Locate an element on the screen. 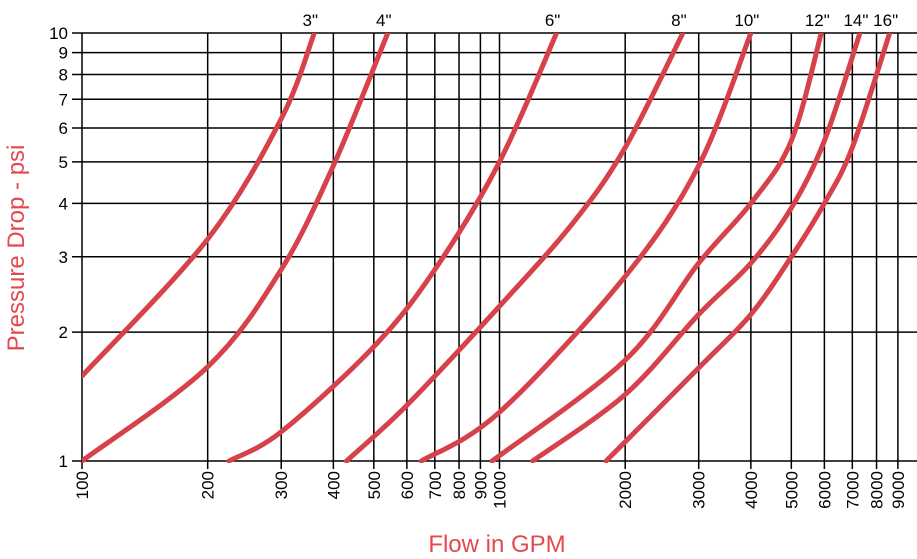 This screenshot has width=917, height=559. y-tick-labels: 1 2 3 4 5 6 7 8 910 is located at coordinates (58, 247).